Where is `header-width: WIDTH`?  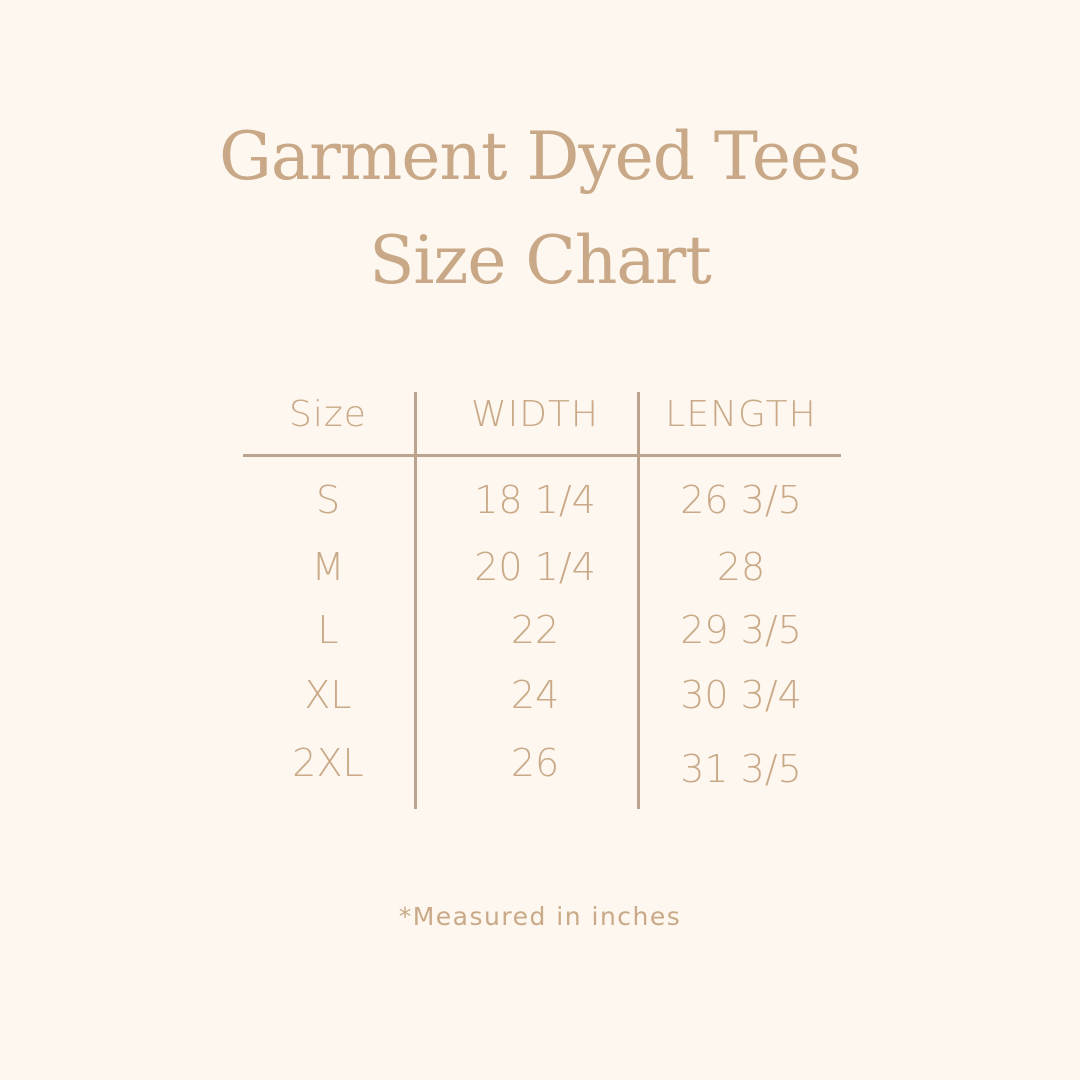
header-width: WIDTH is located at coordinates (535, 414).